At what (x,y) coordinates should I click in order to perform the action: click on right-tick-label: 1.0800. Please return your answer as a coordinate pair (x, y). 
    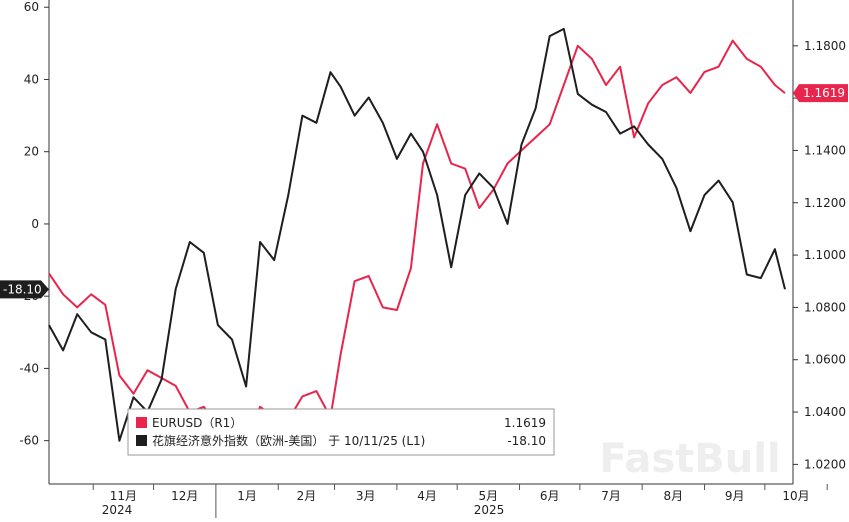
    Looking at the image, I should click on (825, 307).